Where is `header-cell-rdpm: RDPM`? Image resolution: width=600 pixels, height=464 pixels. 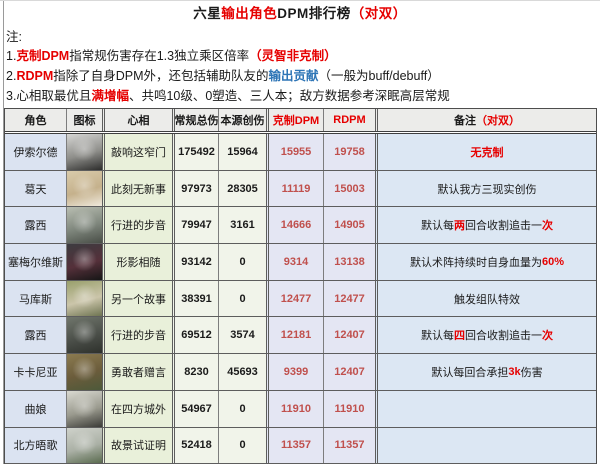 header-cell-rdpm: RDPM is located at coordinates (349, 120).